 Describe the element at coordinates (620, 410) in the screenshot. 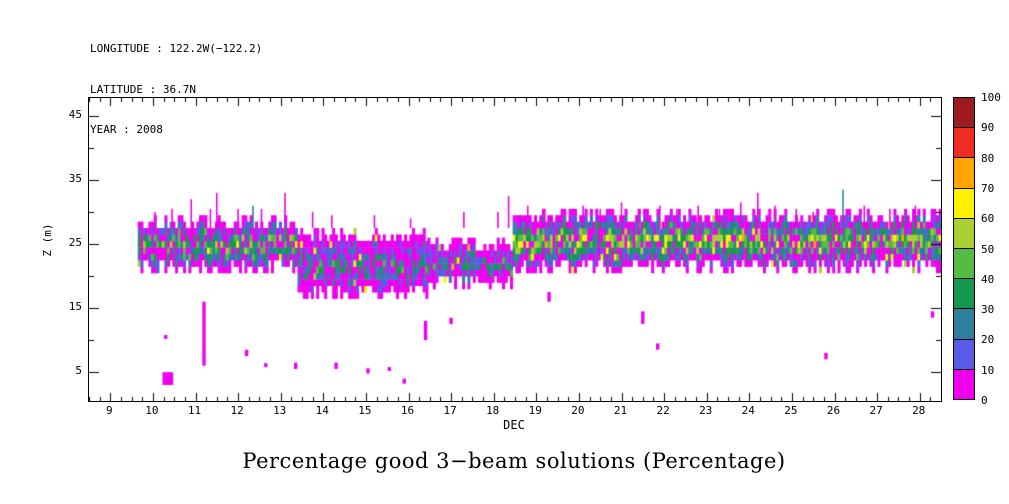

I see `x-tick-label: 21` at that location.